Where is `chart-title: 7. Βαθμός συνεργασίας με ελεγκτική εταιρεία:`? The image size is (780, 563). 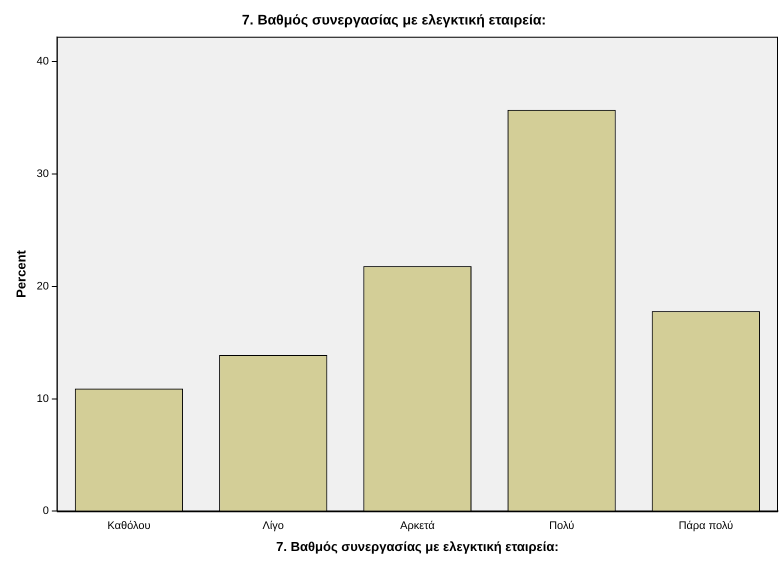 chart-title: 7. Βαθμός συνεργασίας με ελεγκτική εταιρεία: is located at coordinates (394, 19).